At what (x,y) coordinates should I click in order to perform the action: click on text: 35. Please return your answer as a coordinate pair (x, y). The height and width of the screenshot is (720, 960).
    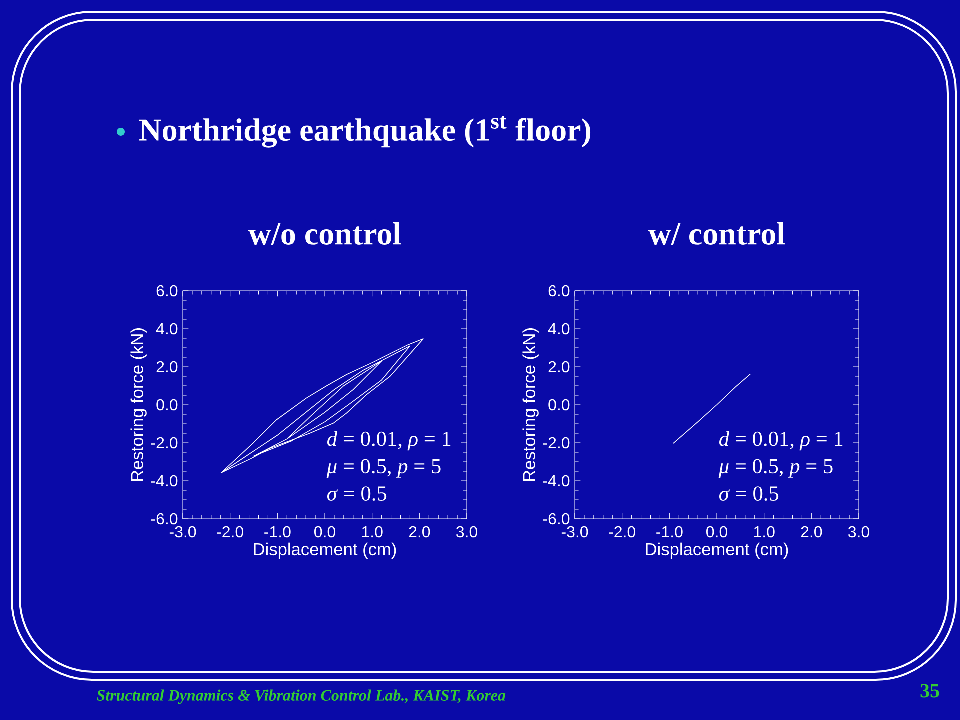
    Looking at the image, I should click on (930, 691).